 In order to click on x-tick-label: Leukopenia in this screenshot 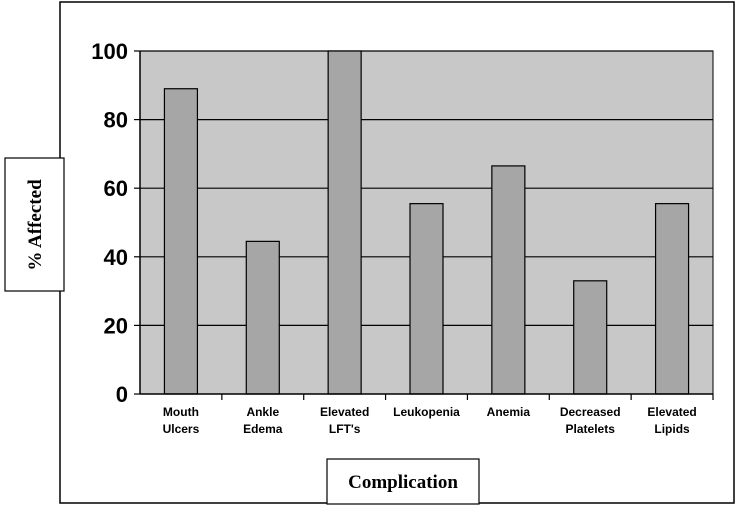, I will do `click(426, 412)`.